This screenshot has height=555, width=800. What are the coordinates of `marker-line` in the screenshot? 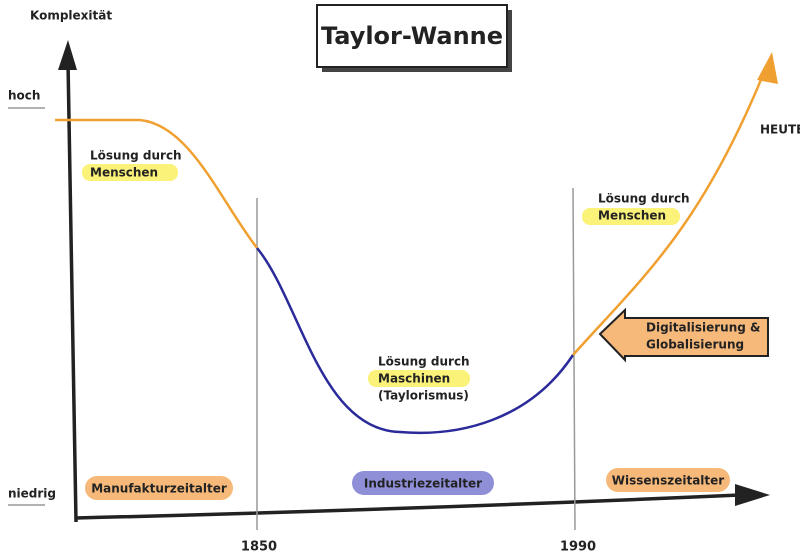 It's located at (574, 359).